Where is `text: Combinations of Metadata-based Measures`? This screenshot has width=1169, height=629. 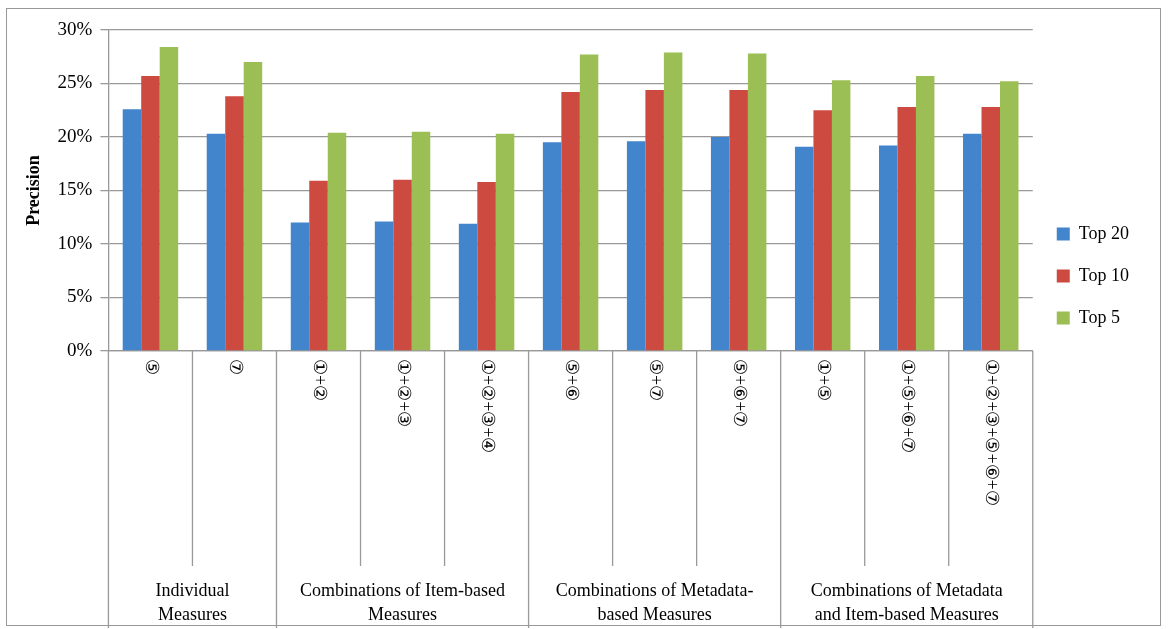
text: Combinations of Metadata-based Measures is located at coordinates (654, 601).